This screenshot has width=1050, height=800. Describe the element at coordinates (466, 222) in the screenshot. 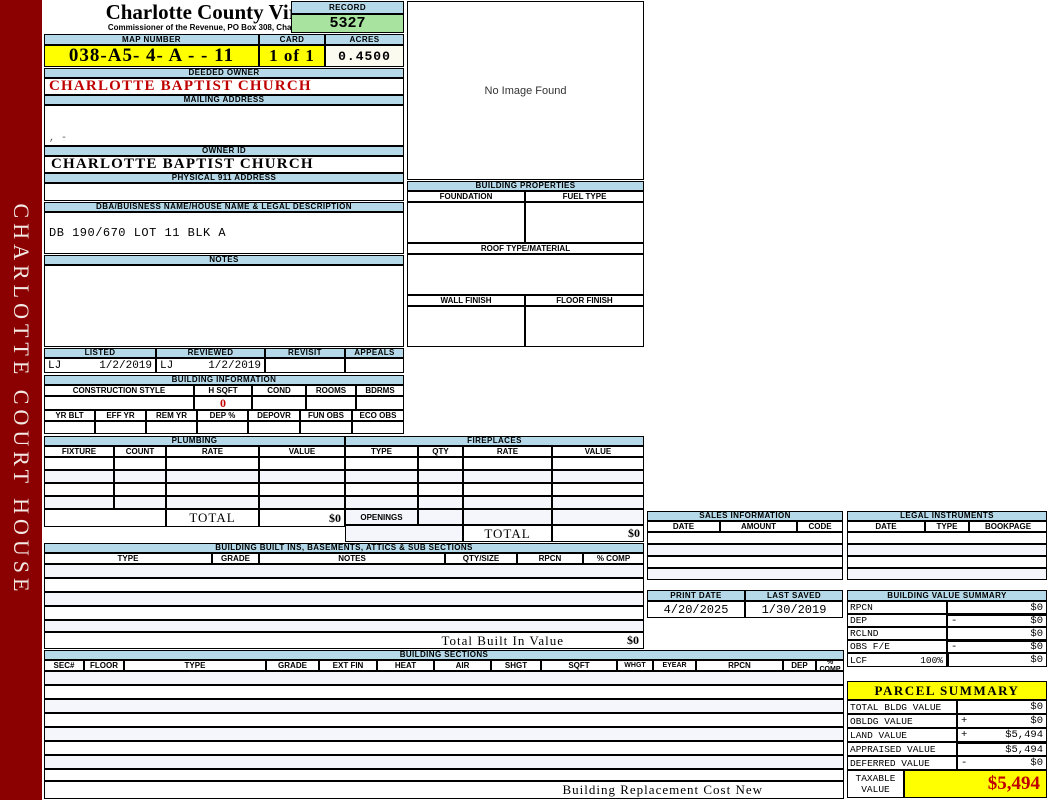

I see `foundation-value` at that location.